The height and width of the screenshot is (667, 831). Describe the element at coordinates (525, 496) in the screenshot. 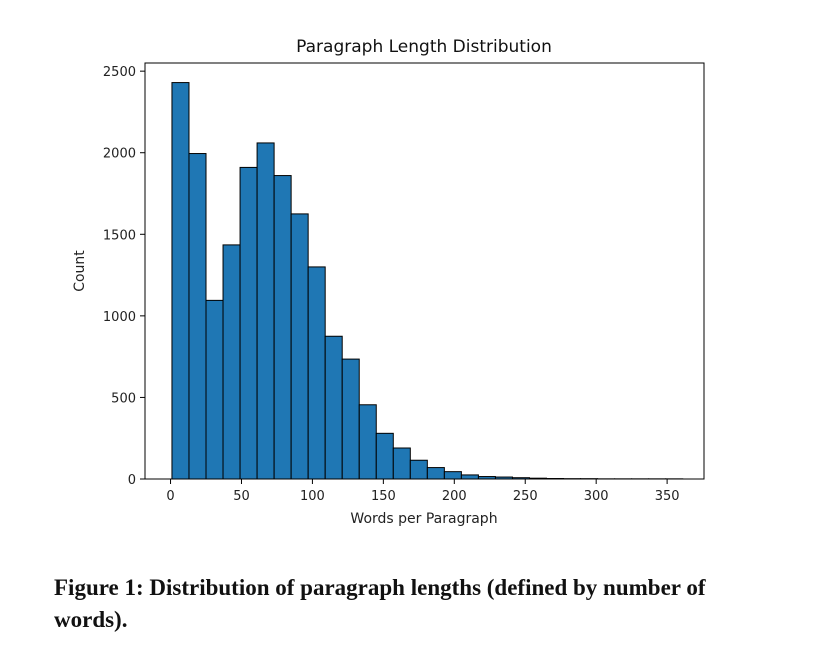

I see `x-tick-label: 250` at that location.